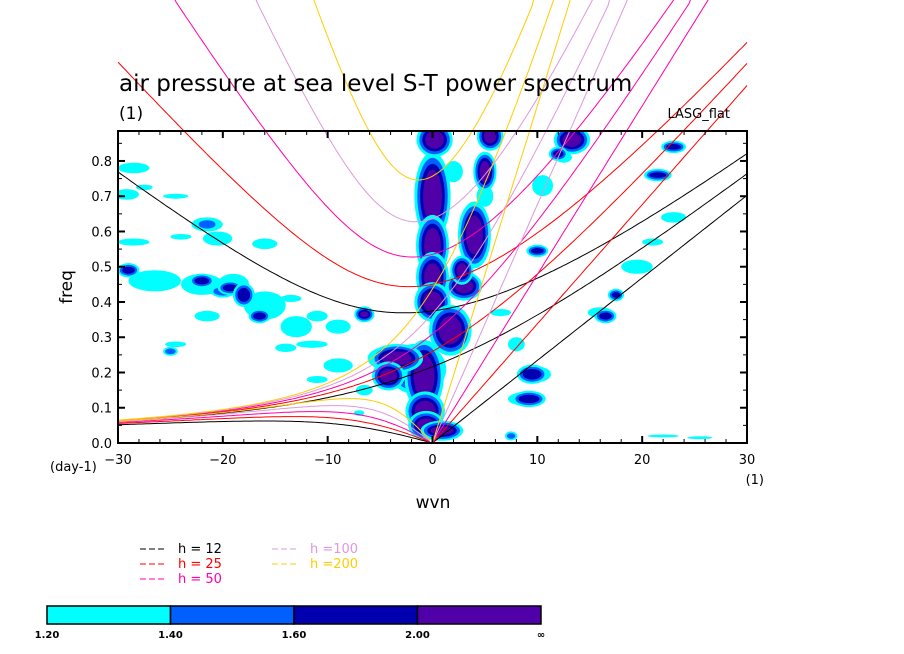 The height and width of the screenshot is (654, 904). What do you see at coordinates (101, 162) in the screenshot?
I see `y-tick-label: 0.8` at bounding box center [101, 162].